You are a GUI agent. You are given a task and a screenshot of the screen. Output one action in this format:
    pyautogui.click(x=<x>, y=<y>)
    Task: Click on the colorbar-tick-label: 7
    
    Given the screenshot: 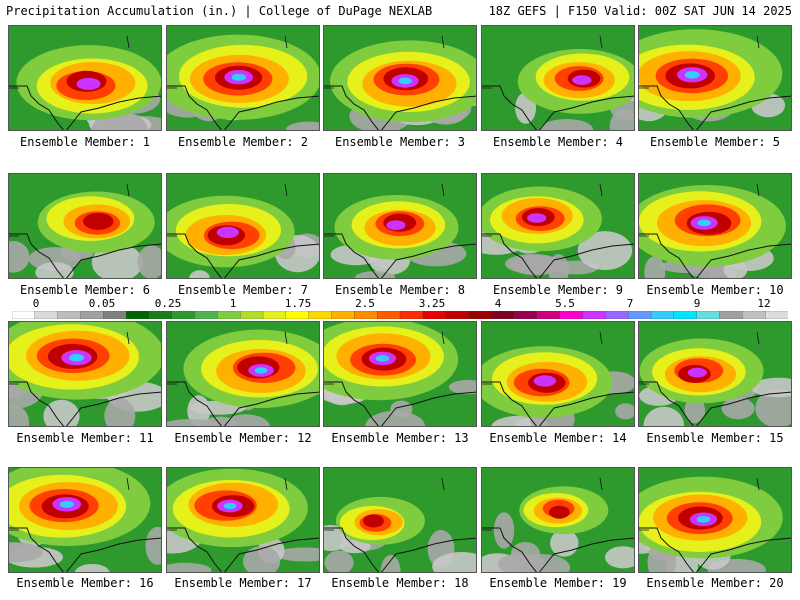 What is the action you would take?
    pyautogui.click(x=630, y=303)
    